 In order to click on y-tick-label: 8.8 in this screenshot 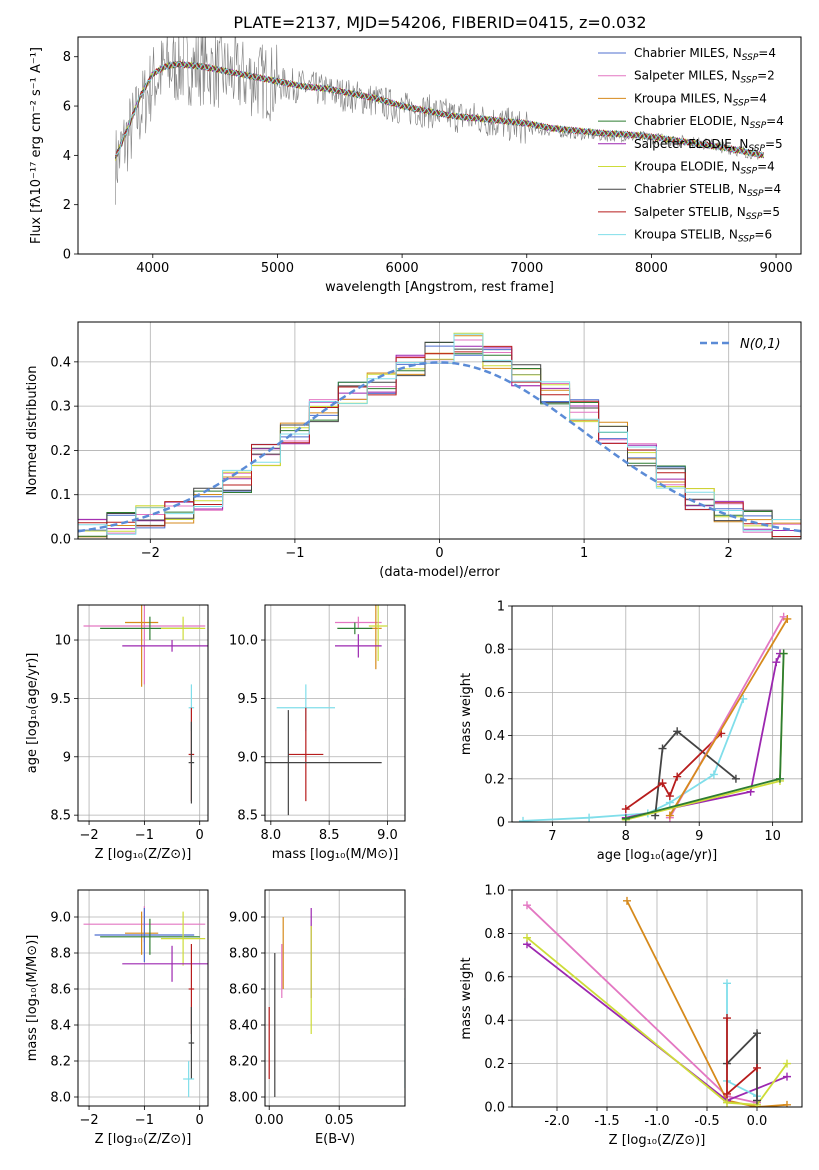, I will do `click(60, 954)`.